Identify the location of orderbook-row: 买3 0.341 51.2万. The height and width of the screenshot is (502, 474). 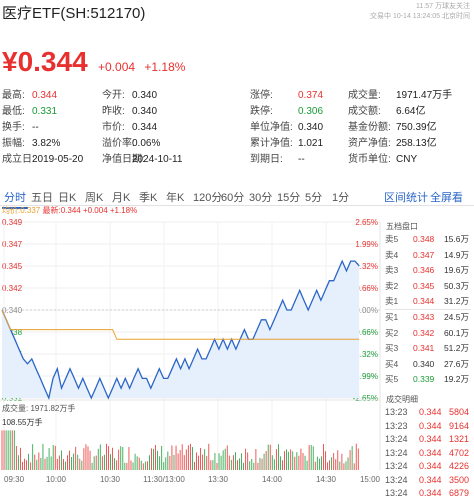
(428, 348).